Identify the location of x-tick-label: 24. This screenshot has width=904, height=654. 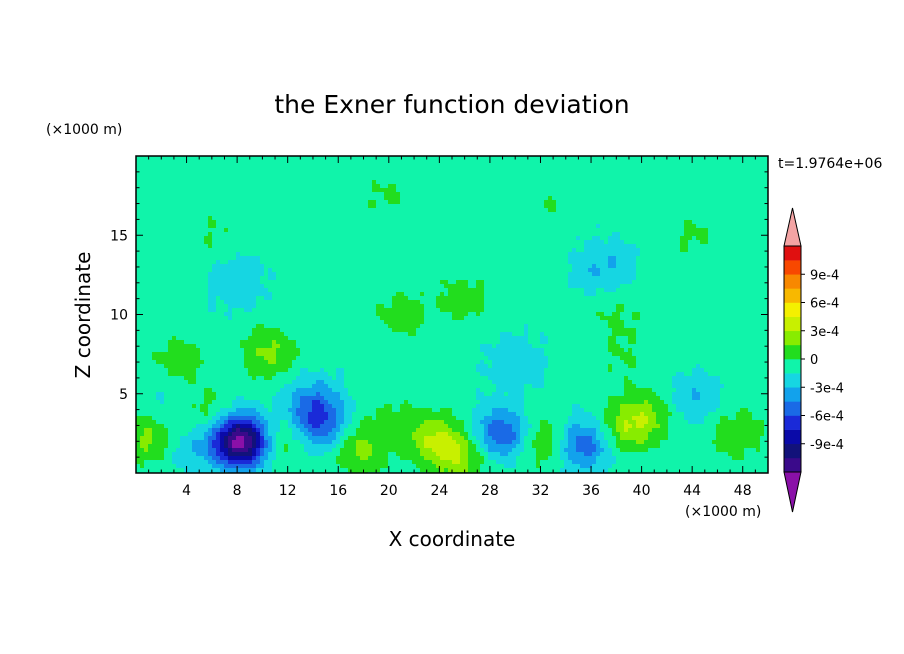
(439, 491).